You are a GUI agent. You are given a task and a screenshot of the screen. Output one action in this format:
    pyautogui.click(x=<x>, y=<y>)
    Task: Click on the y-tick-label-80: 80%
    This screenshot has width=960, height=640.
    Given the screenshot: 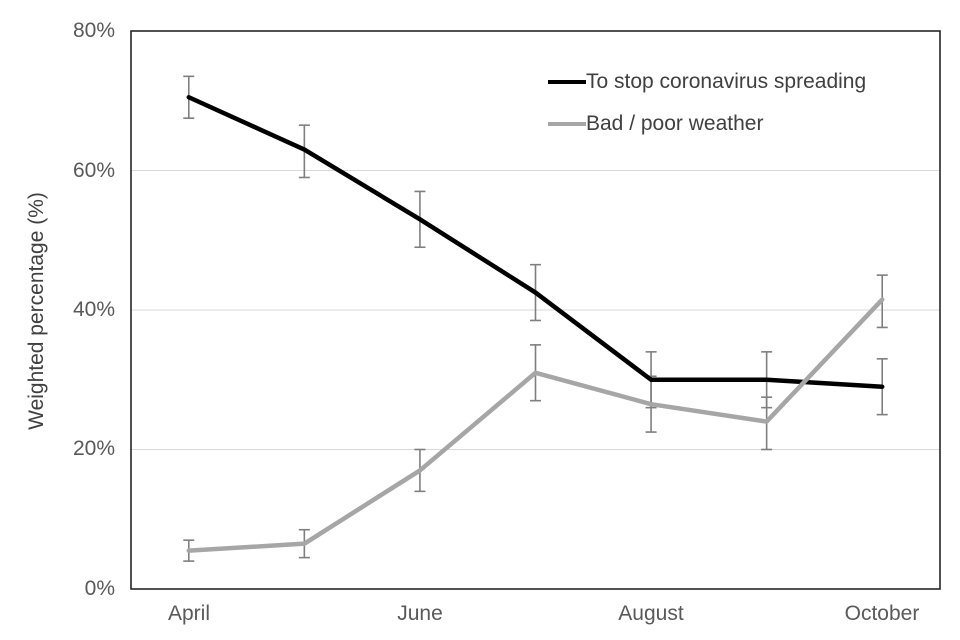 What is the action you would take?
    pyautogui.click(x=93, y=30)
    